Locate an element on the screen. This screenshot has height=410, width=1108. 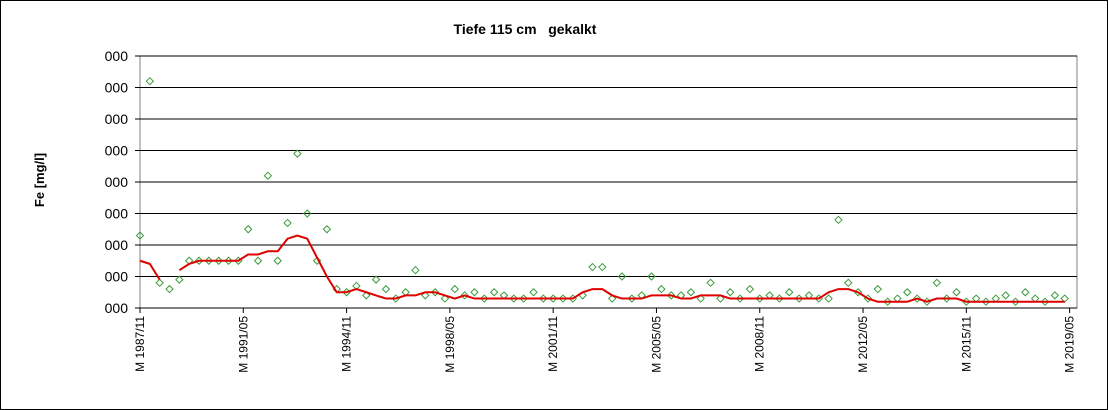
x-tick-label: M 1987/11 is located at coordinates (140, 344).